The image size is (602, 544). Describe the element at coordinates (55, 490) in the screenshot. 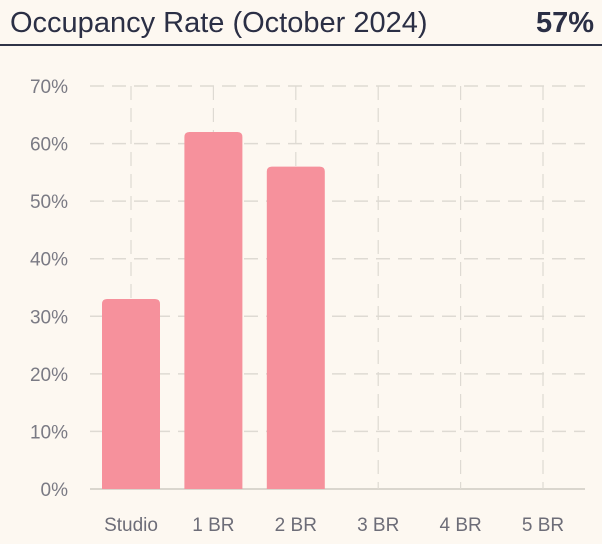

I see `y-tick-label: 0%` at that location.